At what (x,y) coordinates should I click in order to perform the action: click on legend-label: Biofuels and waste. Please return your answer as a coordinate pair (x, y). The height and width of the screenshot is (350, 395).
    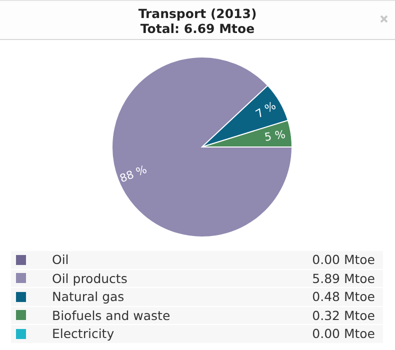
    Looking at the image, I should click on (151, 315).